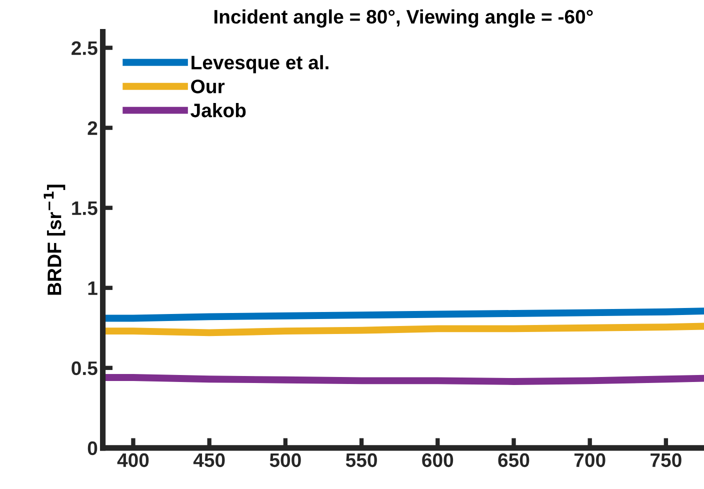 The height and width of the screenshot is (489, 704). I want to click on y-tick-label: 0, so click(93, 448).